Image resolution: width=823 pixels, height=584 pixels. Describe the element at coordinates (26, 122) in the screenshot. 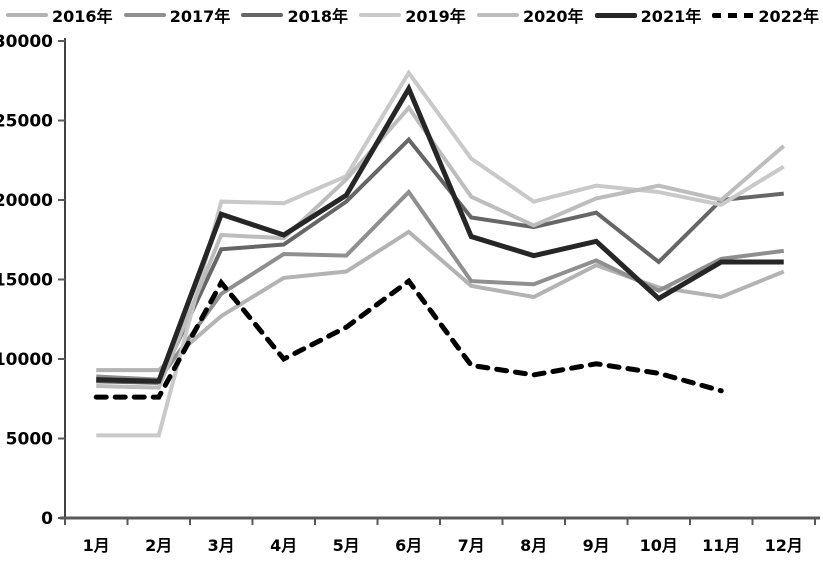

I see `y-tick-label: 25000` at that location.